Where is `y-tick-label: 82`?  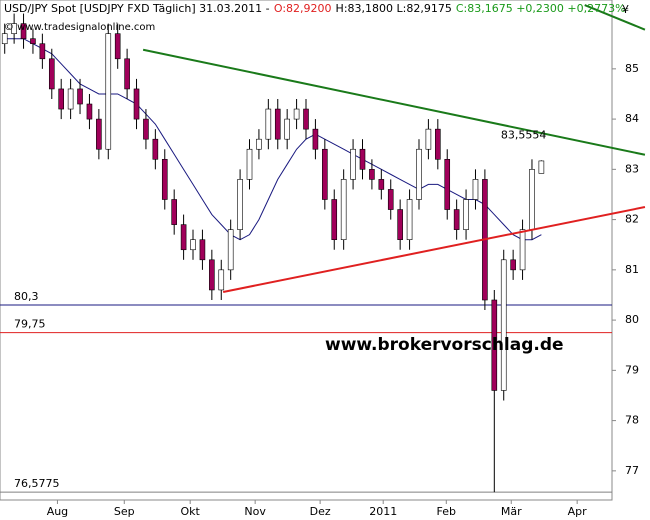
y-tick-label: 82 is located at coordinates (632, 219).